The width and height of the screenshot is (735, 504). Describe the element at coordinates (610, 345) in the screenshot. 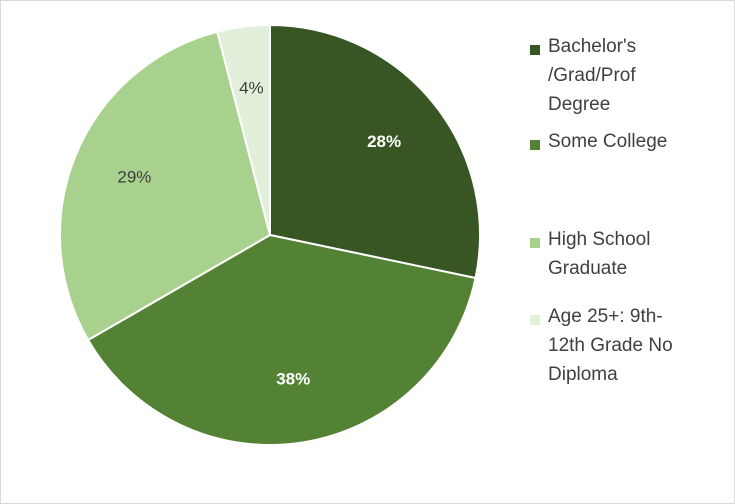

I see `legend-label: Age 25+: 9th-12th Grade No Diploma` at that location.